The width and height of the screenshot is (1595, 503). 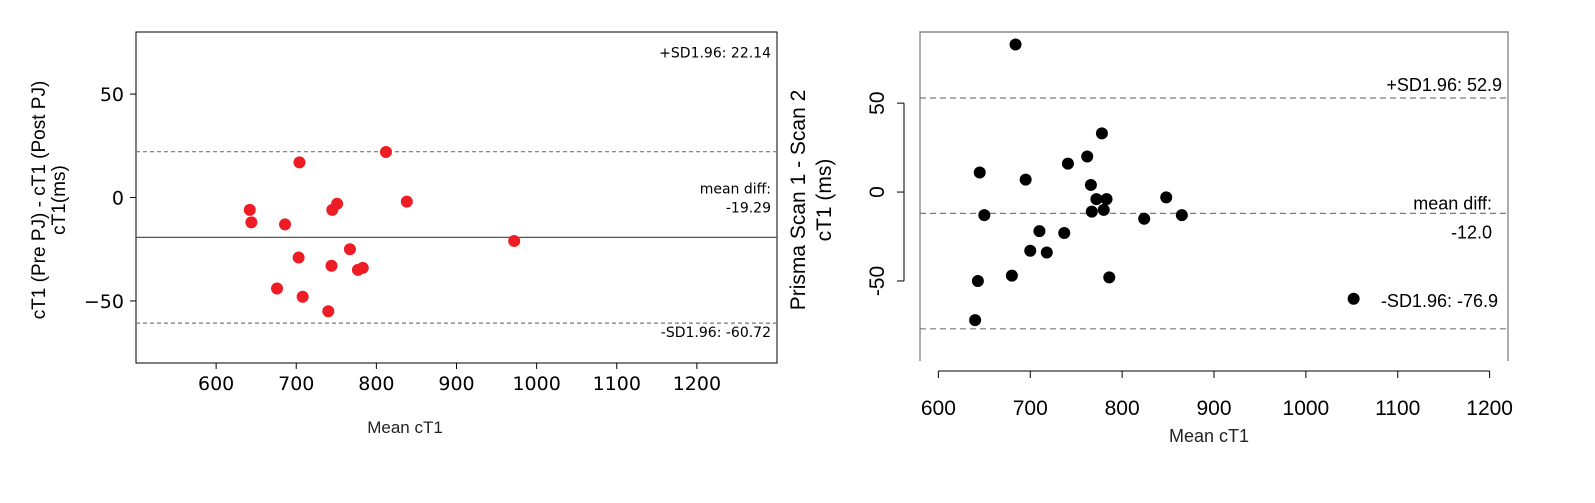 I want to click on reference-line-label: -SD1.96: -60.72, so click(x=716, y=333).